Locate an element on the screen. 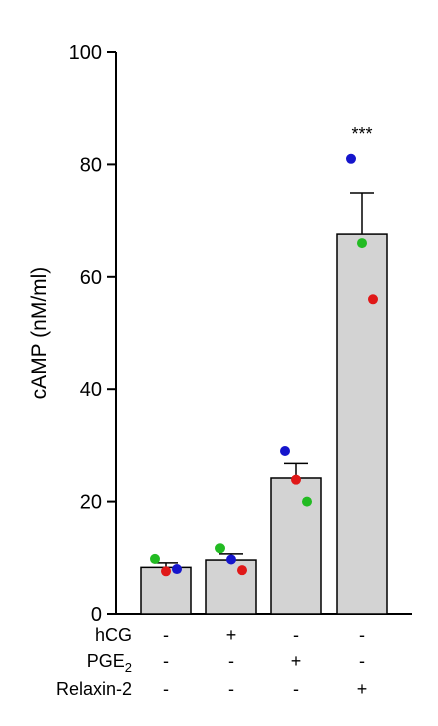 This screenshot has width=438, height=726. y-tick-label: 80 is located at coordinates (91, 165).